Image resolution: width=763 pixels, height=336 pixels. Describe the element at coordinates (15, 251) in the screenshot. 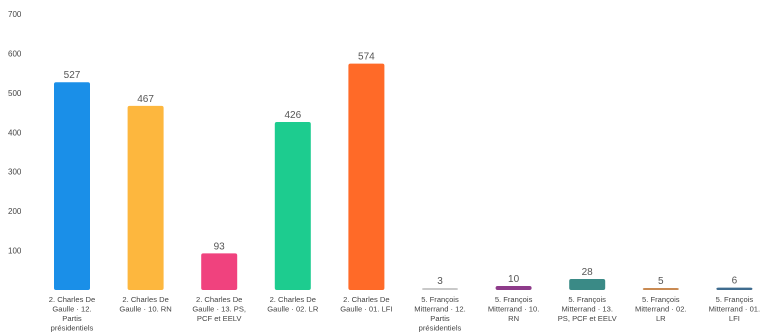

I see `y-tick-label: 100` at that location.